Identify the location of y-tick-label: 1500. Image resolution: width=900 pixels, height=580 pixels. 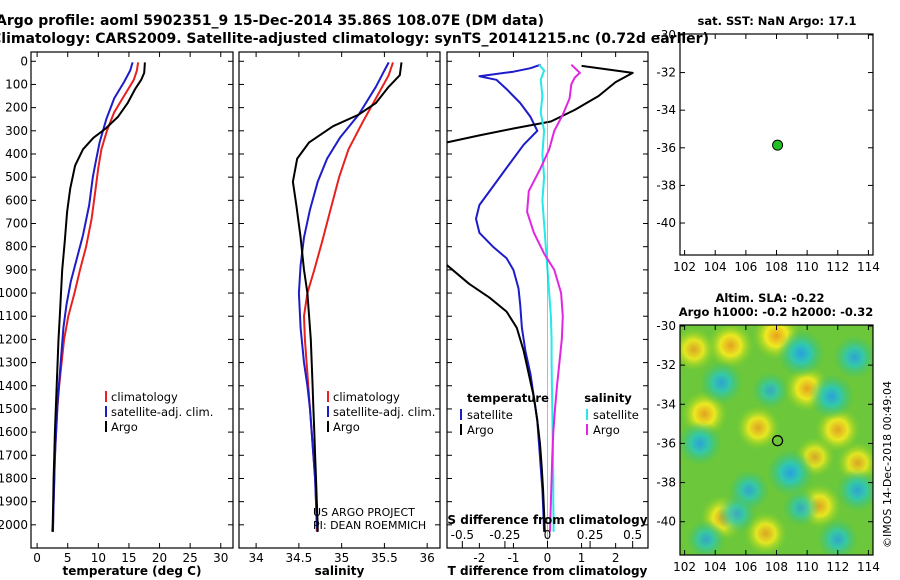
(14, 409).